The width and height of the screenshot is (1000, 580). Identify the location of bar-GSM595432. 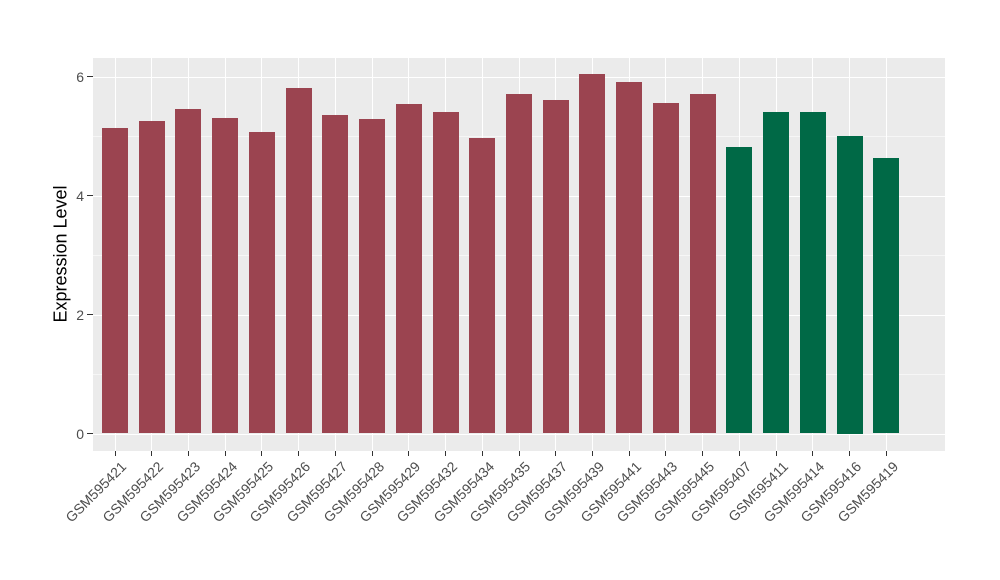
(445, 272).